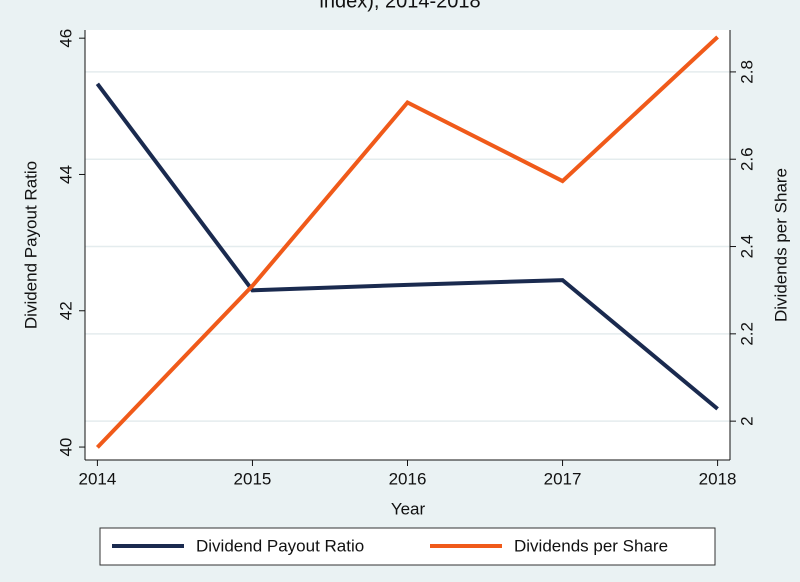  Describe the element at coordinates (408, 508) in the screenshot. I see `x-axis-label: Year` at that location.